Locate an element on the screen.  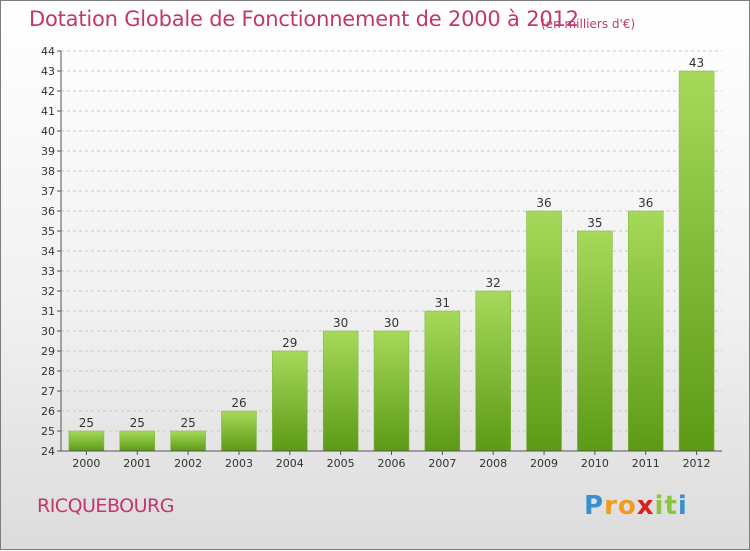
y-tick-label: 36 is located at coordinates (48, 211).